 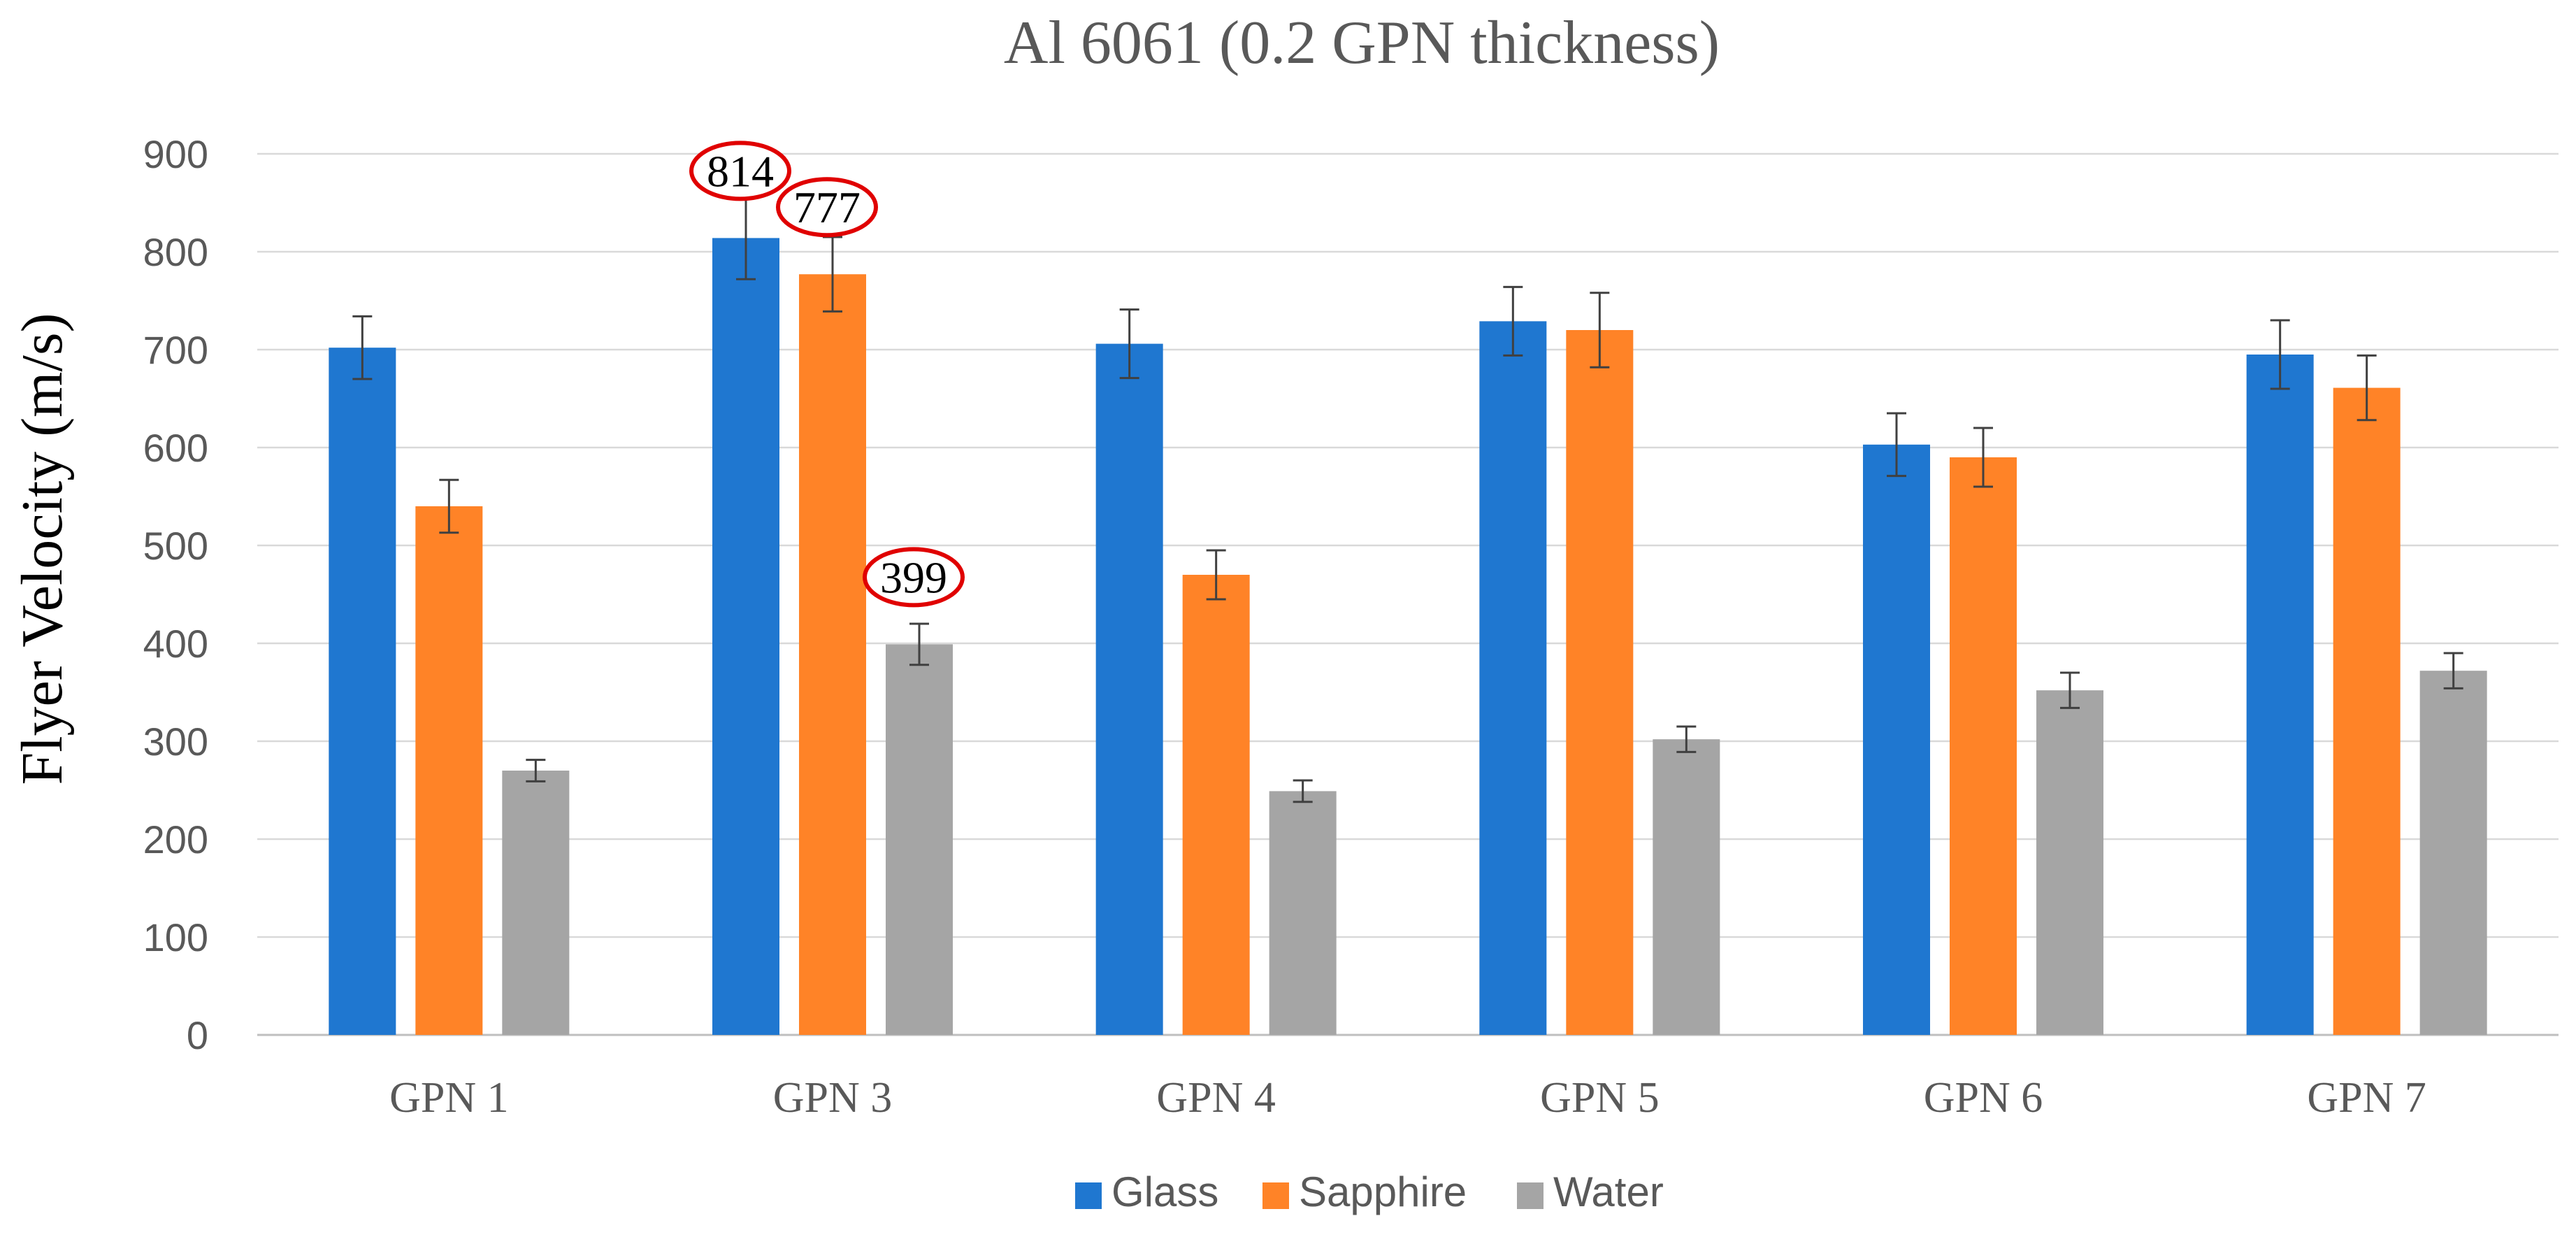 I want to click on annotation-label-399: 399, so click(x=913, y=577).